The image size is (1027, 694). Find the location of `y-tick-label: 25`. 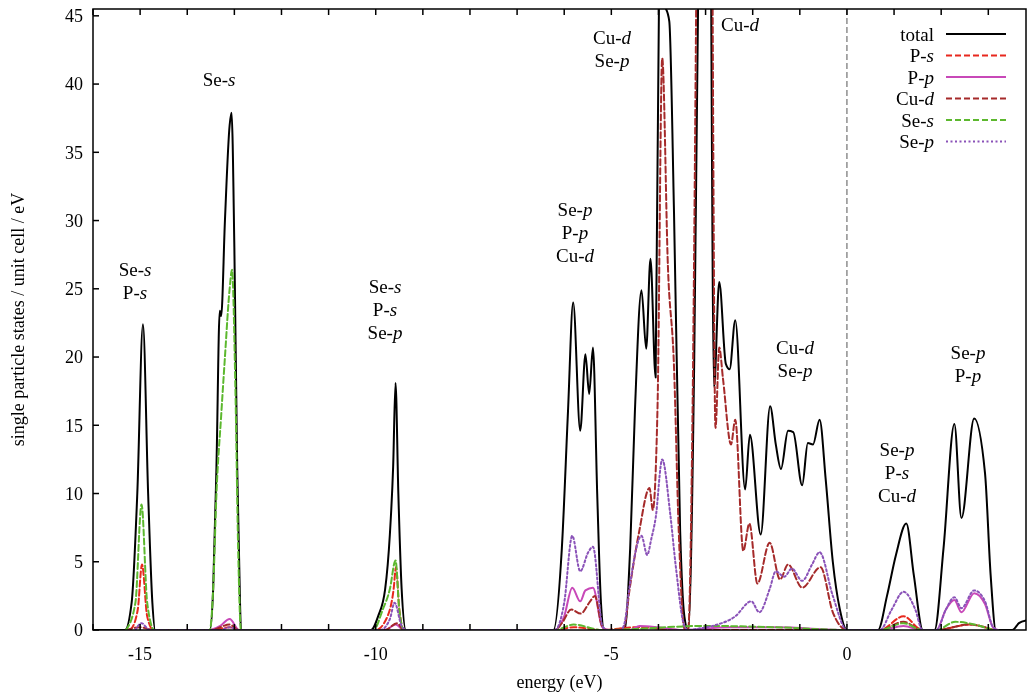

y-tick-label: 25 is located at coordinates (74, 289).